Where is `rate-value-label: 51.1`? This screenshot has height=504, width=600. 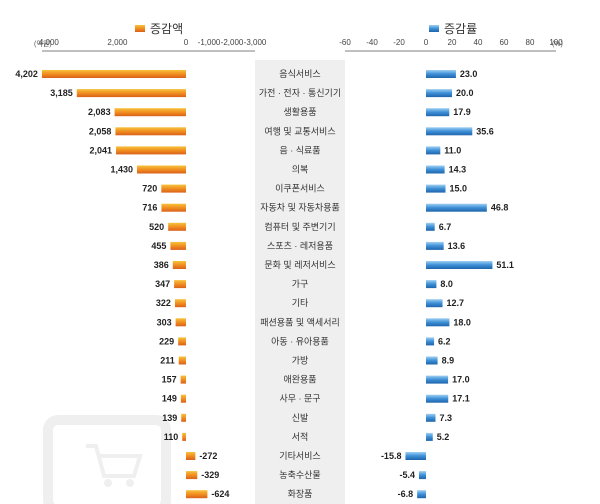 rate-value-label: 51.1 is located at coordinates (505, 265).